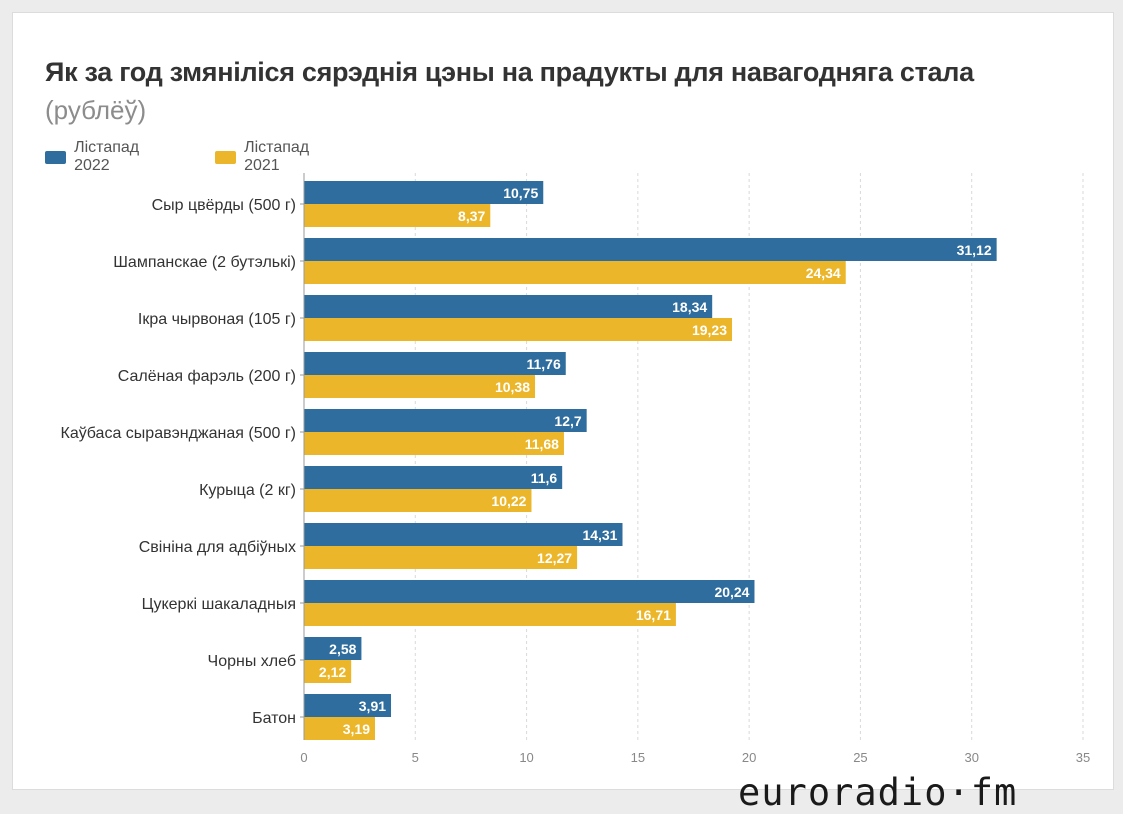 The width and height of the screenshot is (1123, 814). What do you see at coordinates (526, 757) in the screenshot?
I see `x-tick-label-10: 10` at bounding box center [526, 757].